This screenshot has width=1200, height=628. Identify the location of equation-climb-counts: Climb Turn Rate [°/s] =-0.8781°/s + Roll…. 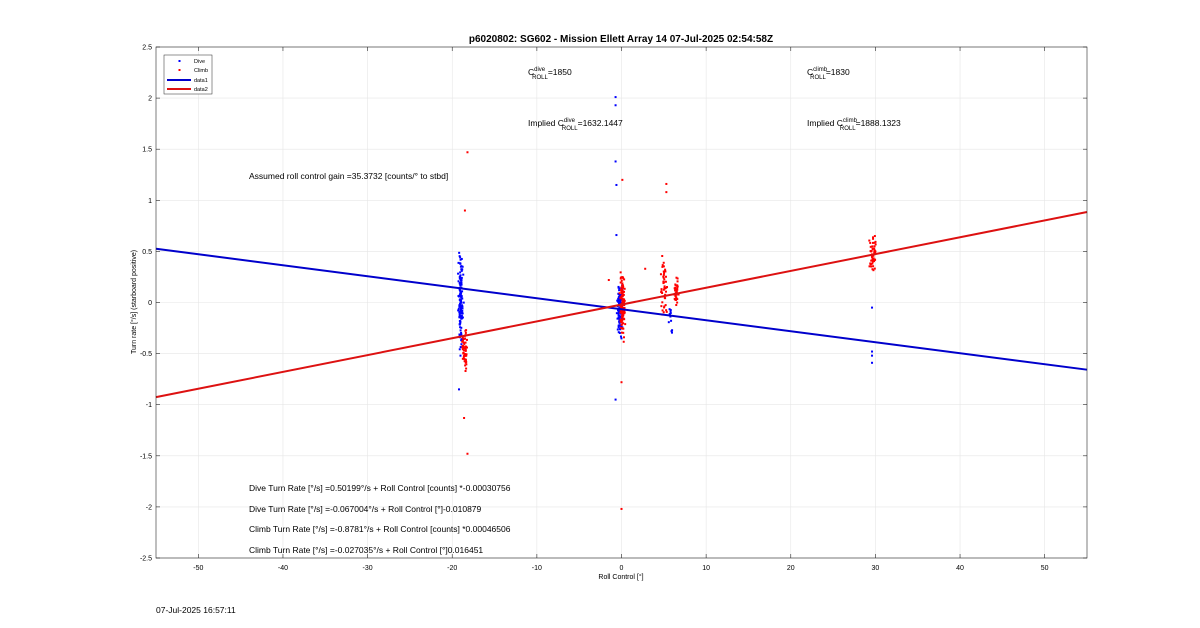
(380, 529).